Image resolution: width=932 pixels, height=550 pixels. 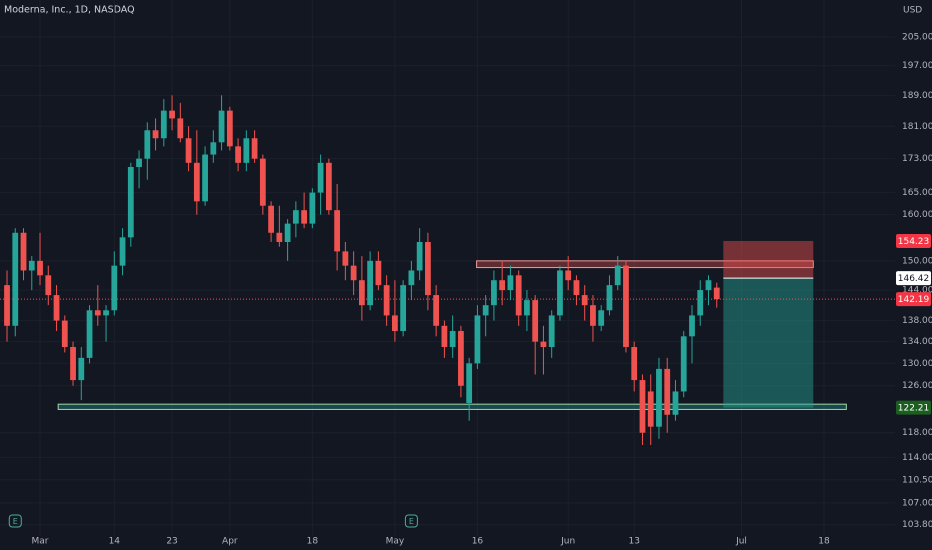 What do you see at coordinates (917, 159) in the screenshot?
I see `y-tick-label: 173.00` at bounding box center [917, 159].